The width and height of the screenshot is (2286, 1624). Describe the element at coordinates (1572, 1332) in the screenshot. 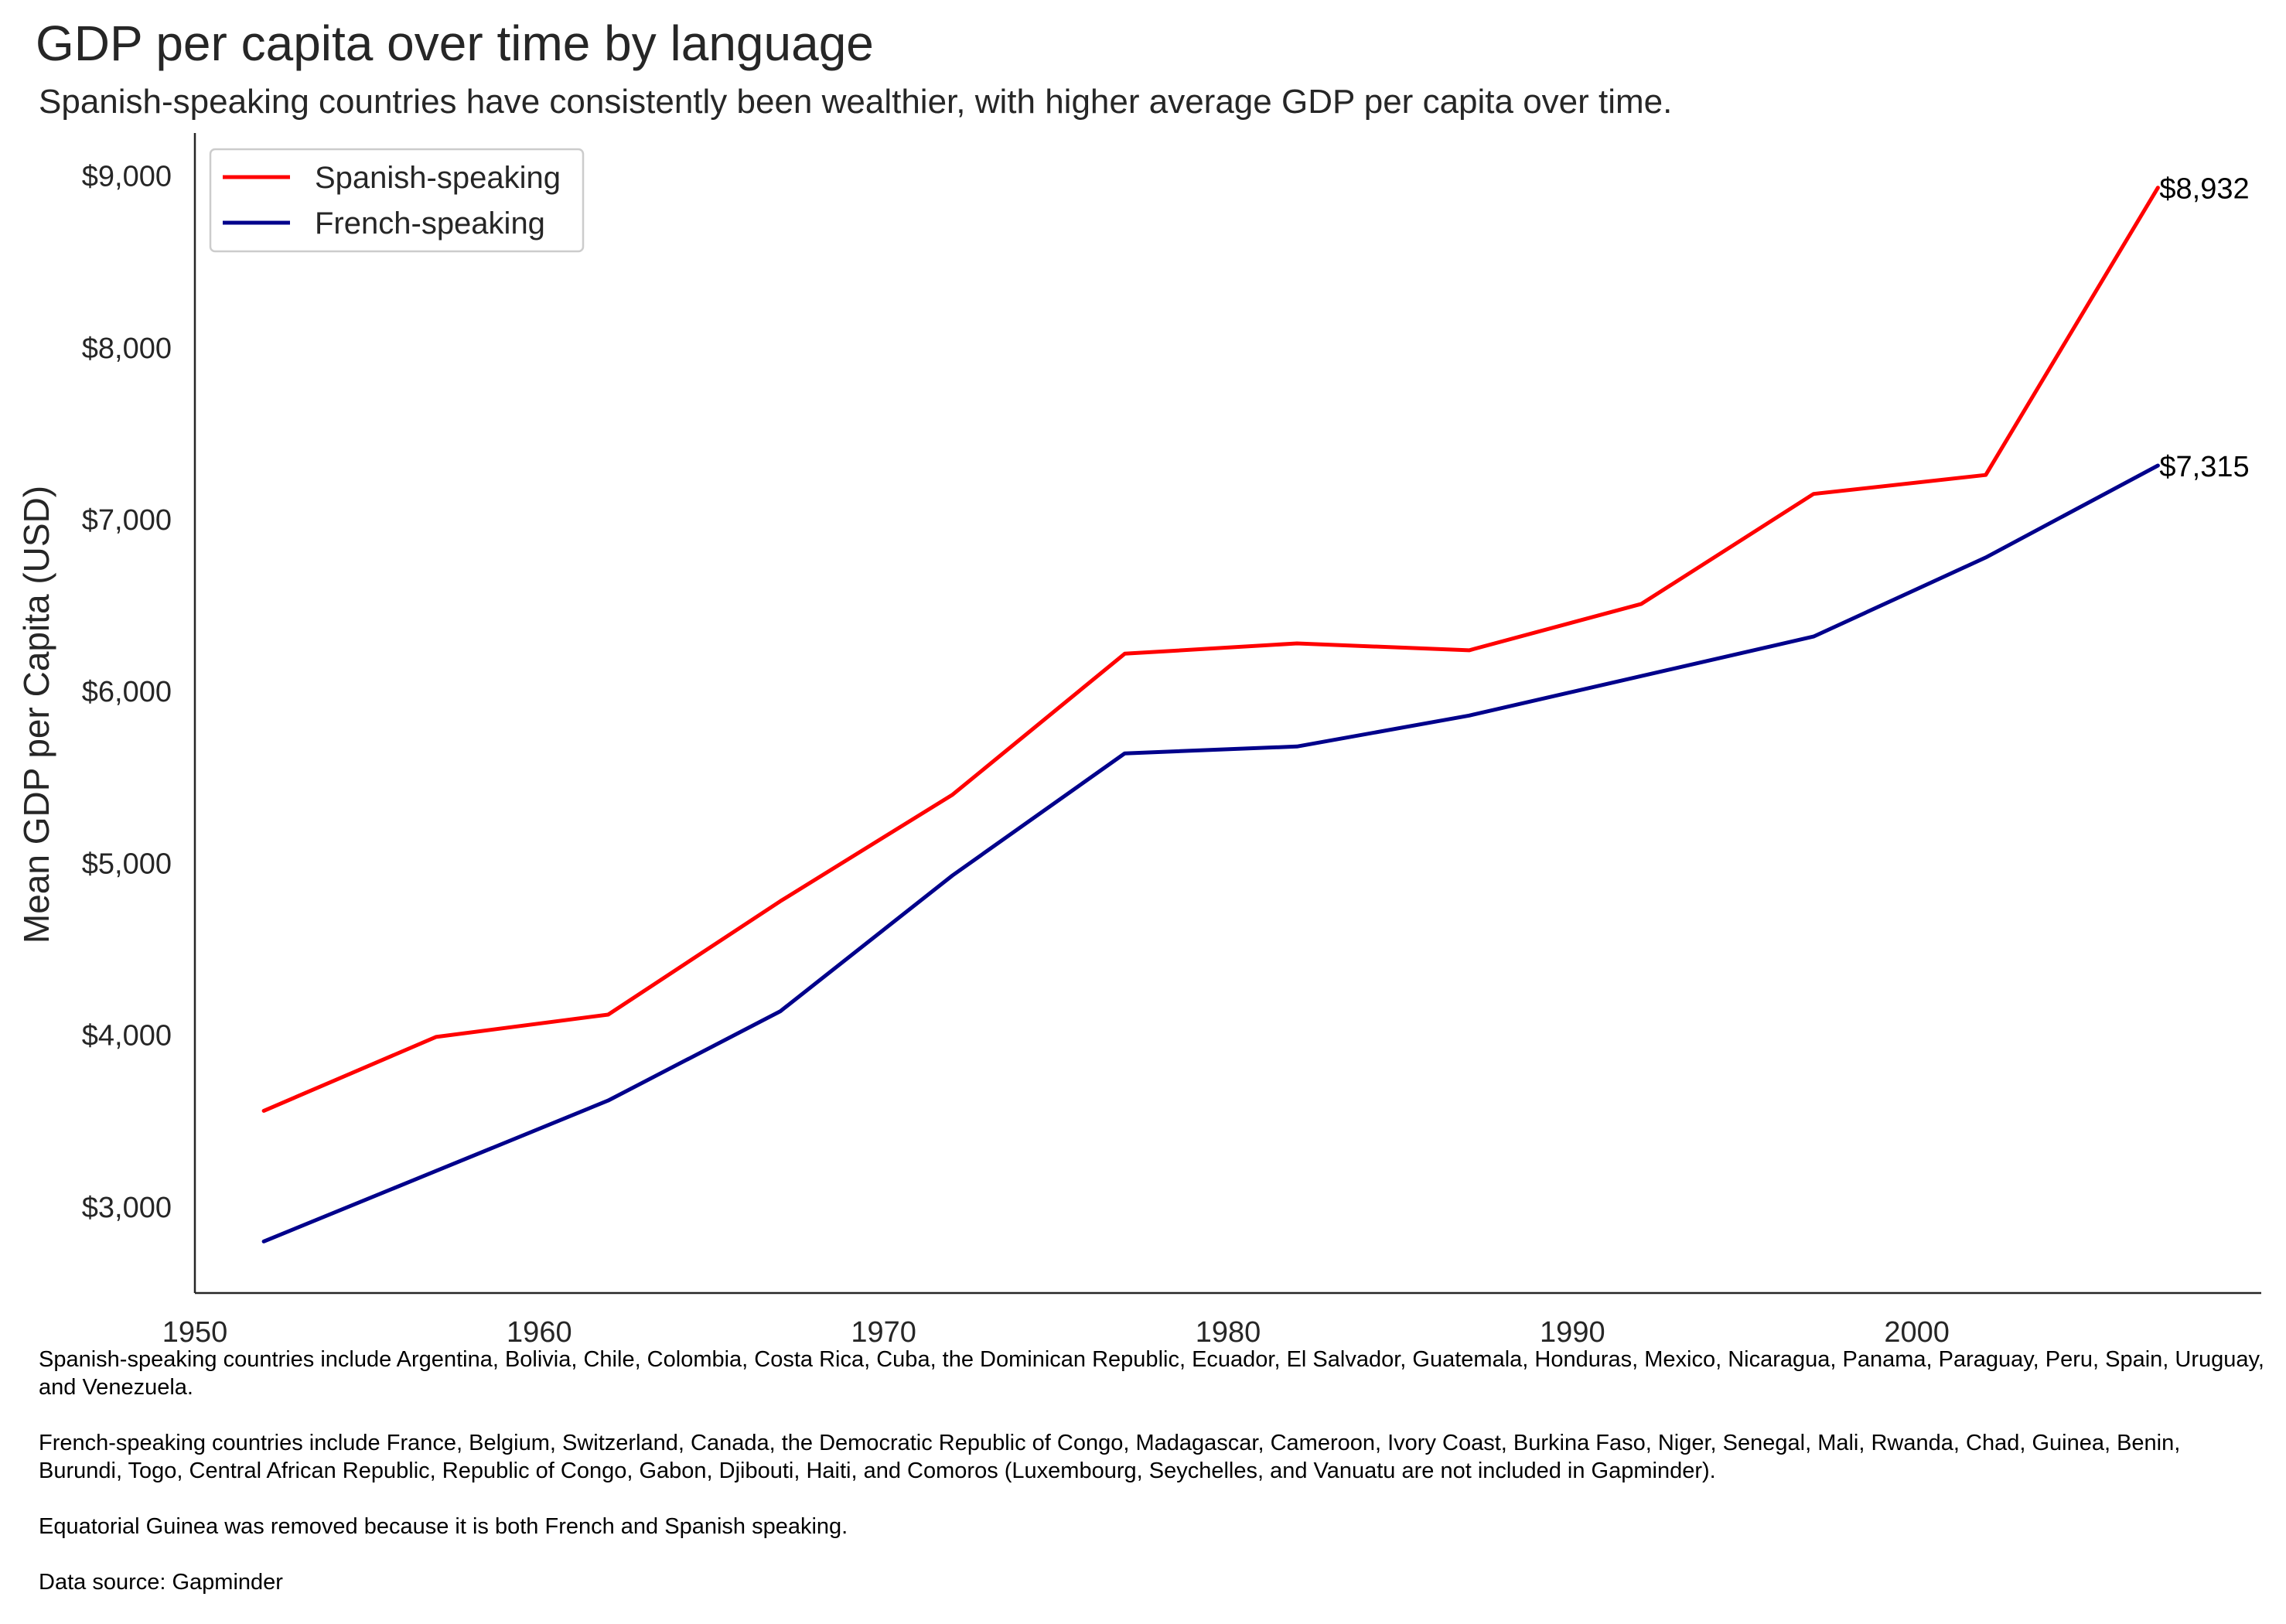

I see `x-tick-label: 1990` at that location.